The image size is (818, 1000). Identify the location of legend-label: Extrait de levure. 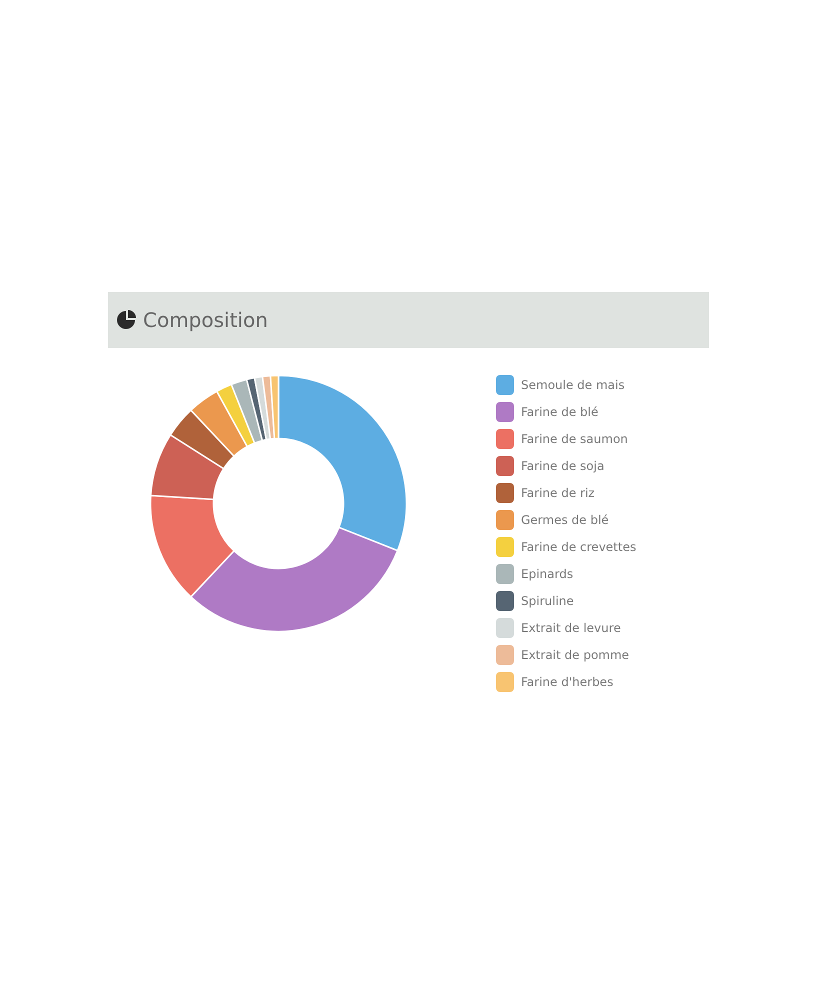
(571, 628).